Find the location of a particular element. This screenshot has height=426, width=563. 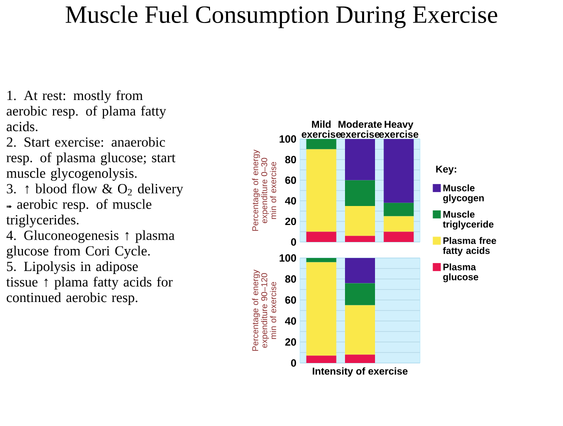

legend-label: Muscle glycogen is located at coordinates (463, 194).